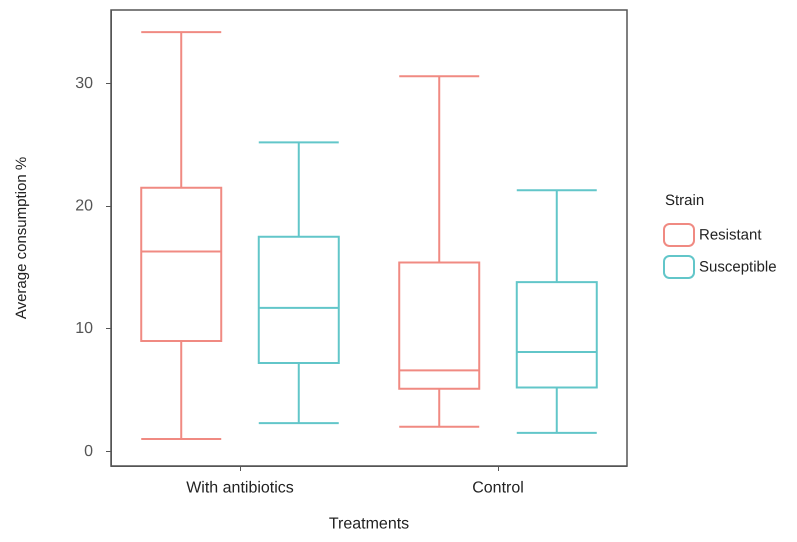  Describe the element at coordinates (89, 451) in the screenshot. I see `y-tick-label: 0` at that location.